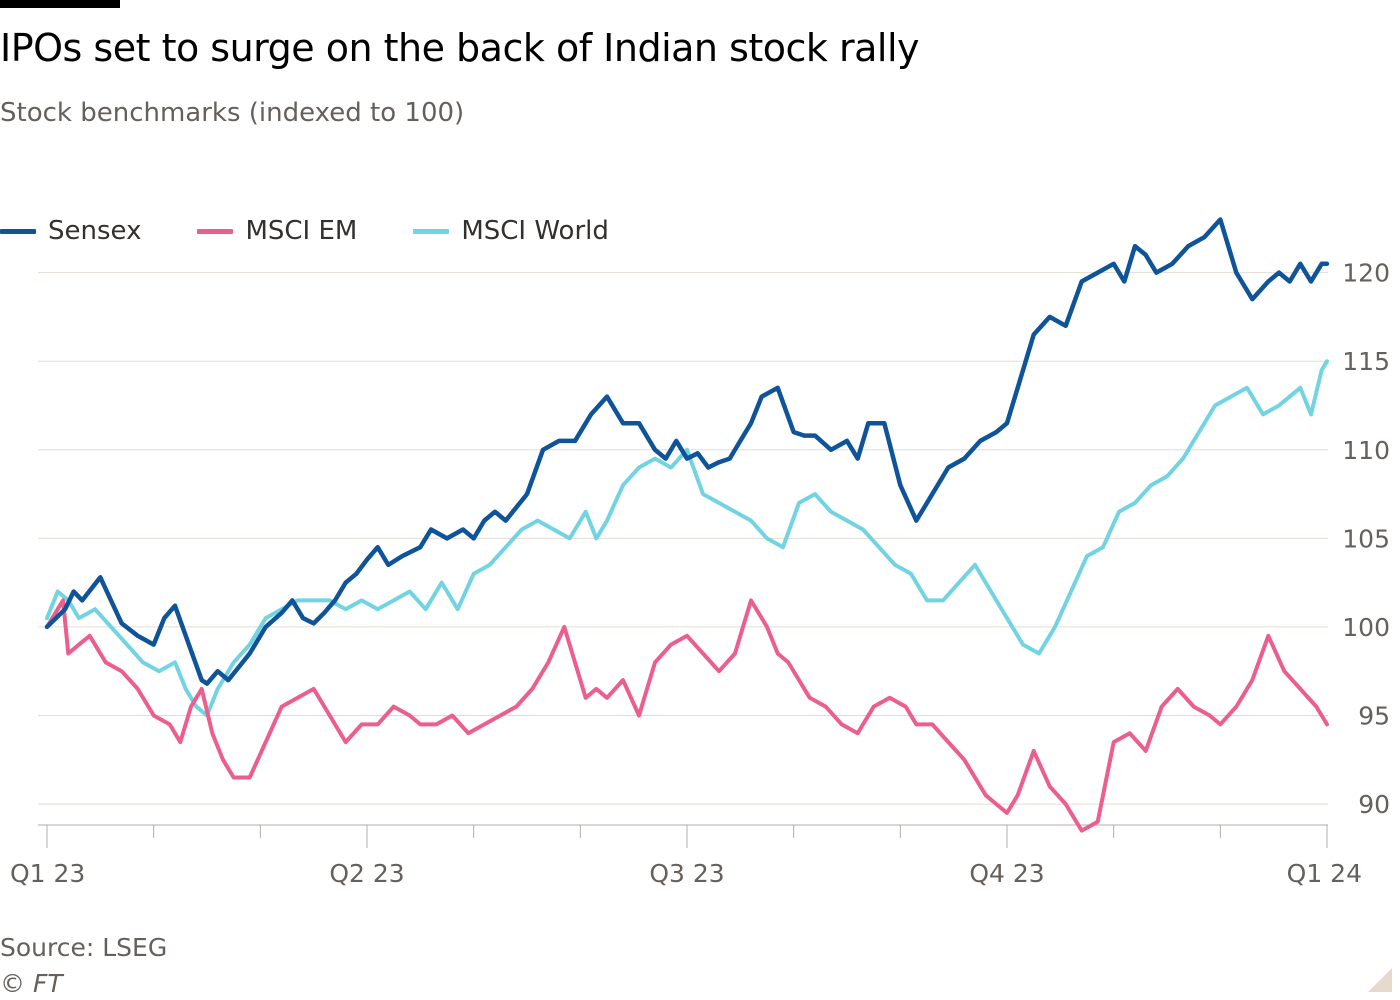 Image resolution: width=1400 pixels, height=1000 pixels. I want to click on legend-label-sensex: Sensex, so click(95, 231).